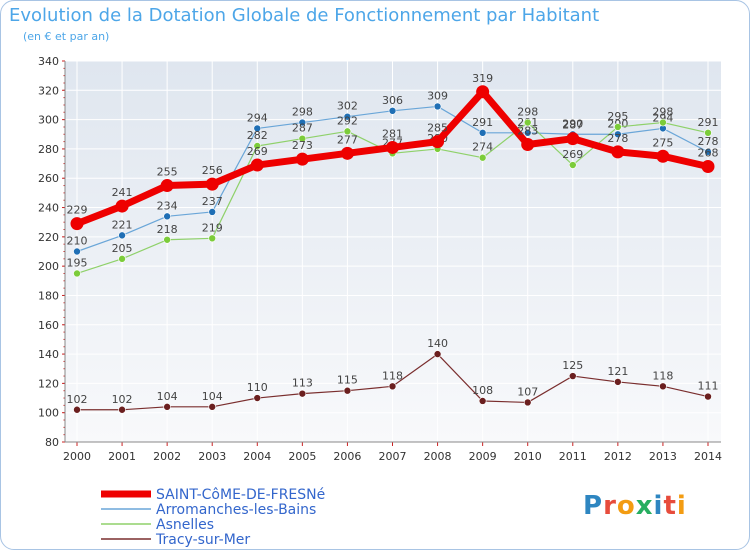  Describe the element at coordinates (167, 456) in the screenshot. I see `x-tick-label: 2002` at that location.